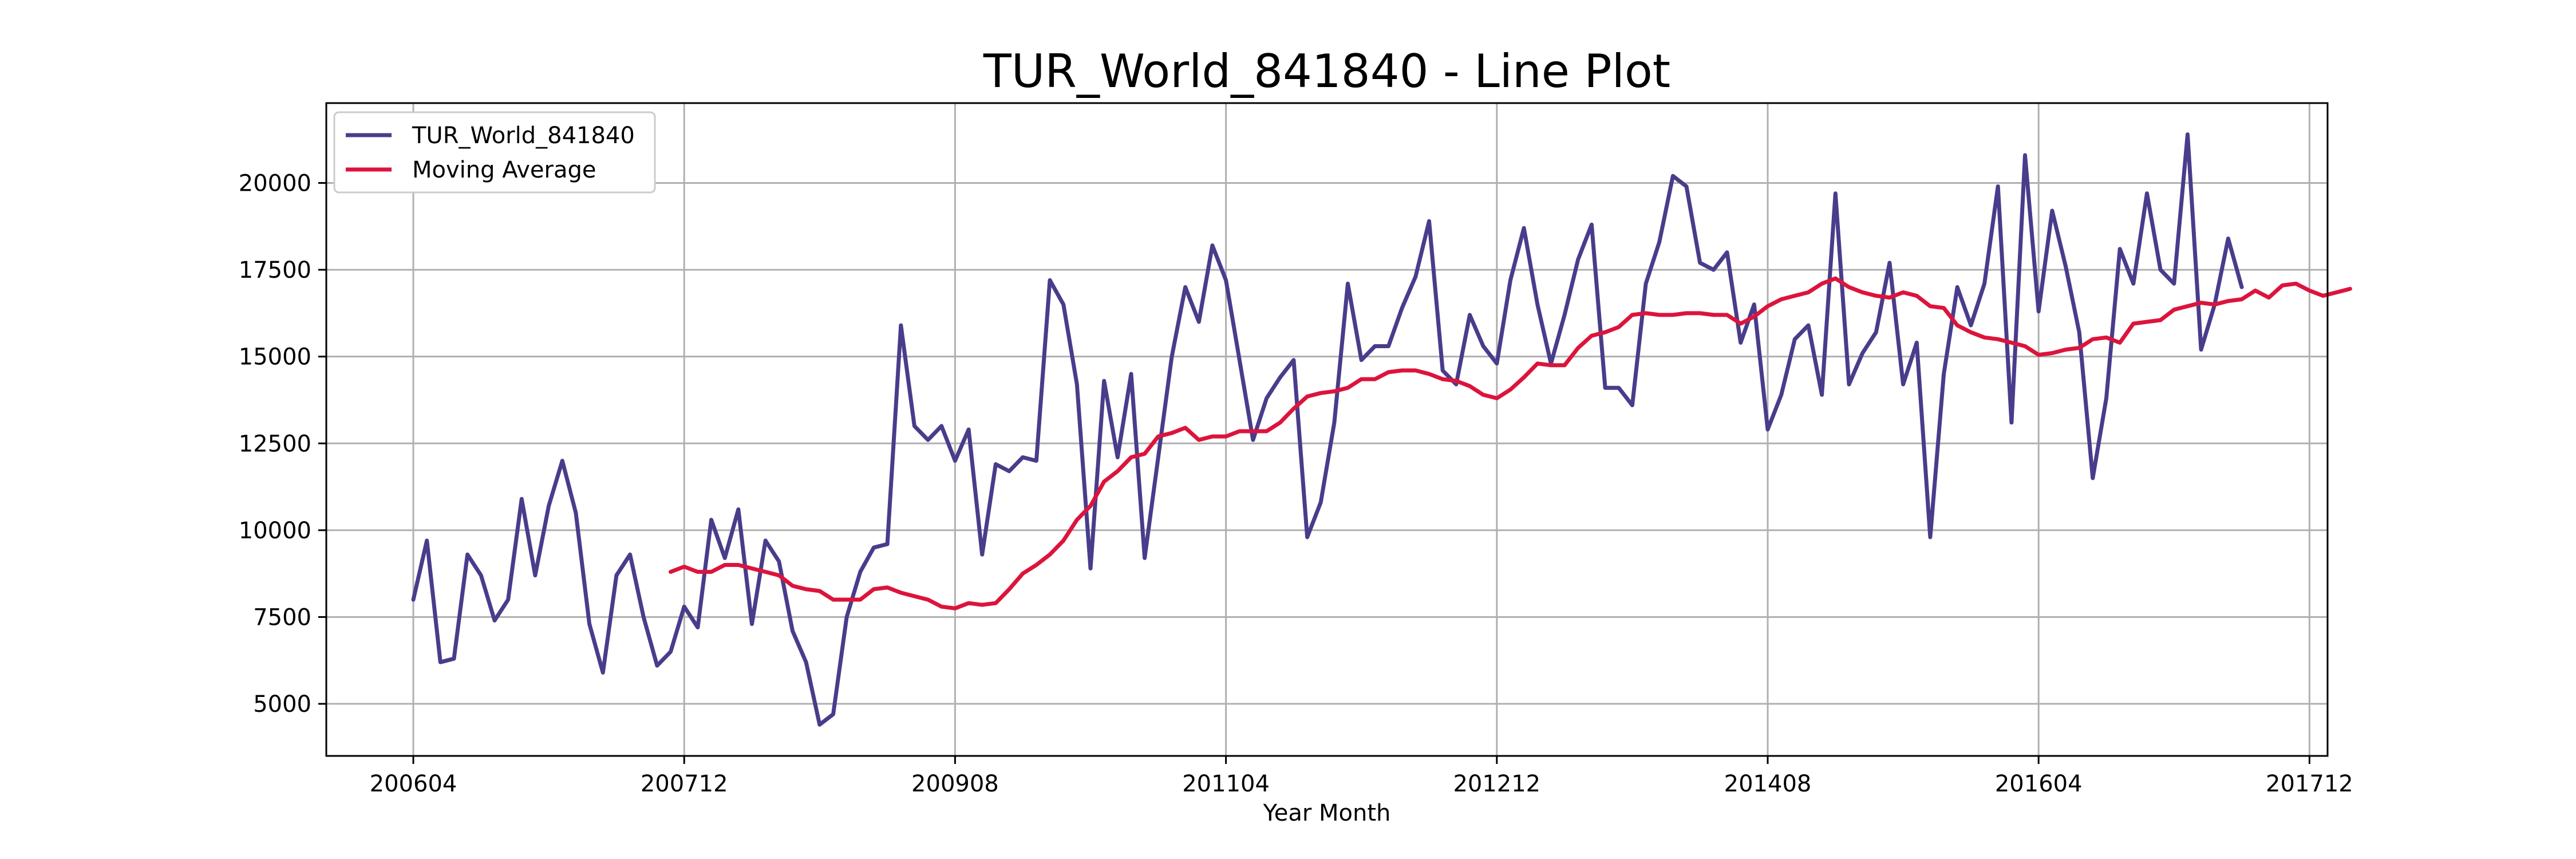 The height and width of the screenshot is (859, 2576). Describe the element at coordinates (955, 784) in the screenshot. I see `x-tick-label: 200908` at that location.